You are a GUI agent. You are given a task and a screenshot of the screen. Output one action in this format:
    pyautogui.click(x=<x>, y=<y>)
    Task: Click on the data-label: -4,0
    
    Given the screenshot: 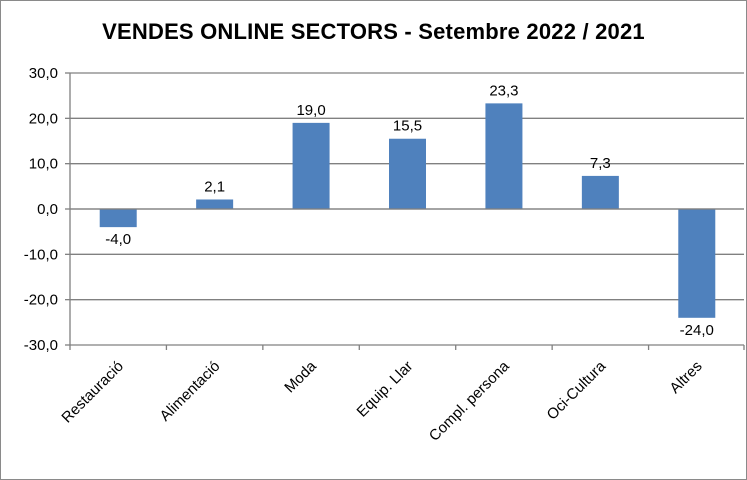 What is the action you would take?
    pyautogui.click(x=118, y=239)
    